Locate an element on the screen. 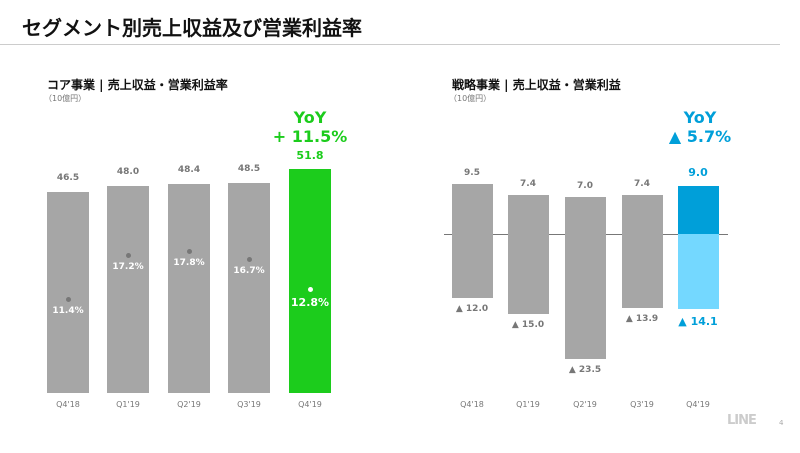 This screenshot has height=453, width=800. revenue-label: 9.0 is located at coordinates (698, 173).